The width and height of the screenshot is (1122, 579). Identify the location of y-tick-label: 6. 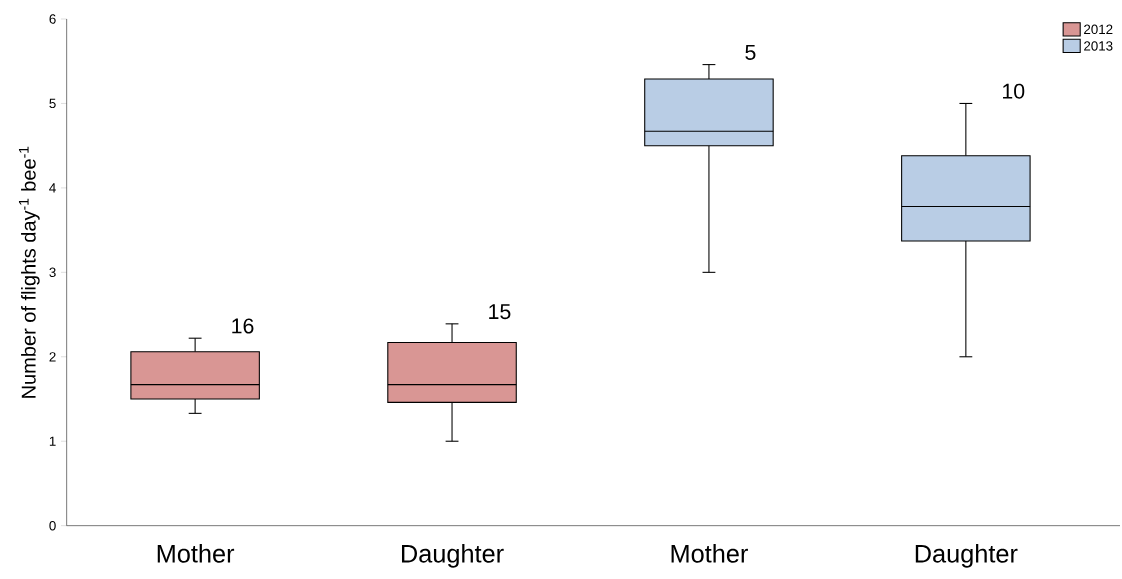
(52, 19).